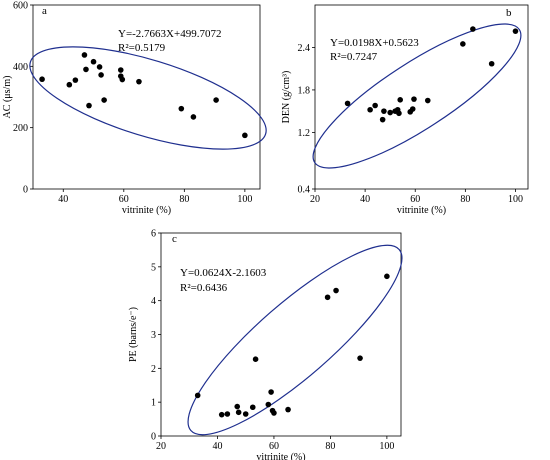 The image size is (550, 460). What do you see at coordinates (142, 48) in the screenshot?
I see `r-squared: R²=0.5179` at bounding box center [142, 48].